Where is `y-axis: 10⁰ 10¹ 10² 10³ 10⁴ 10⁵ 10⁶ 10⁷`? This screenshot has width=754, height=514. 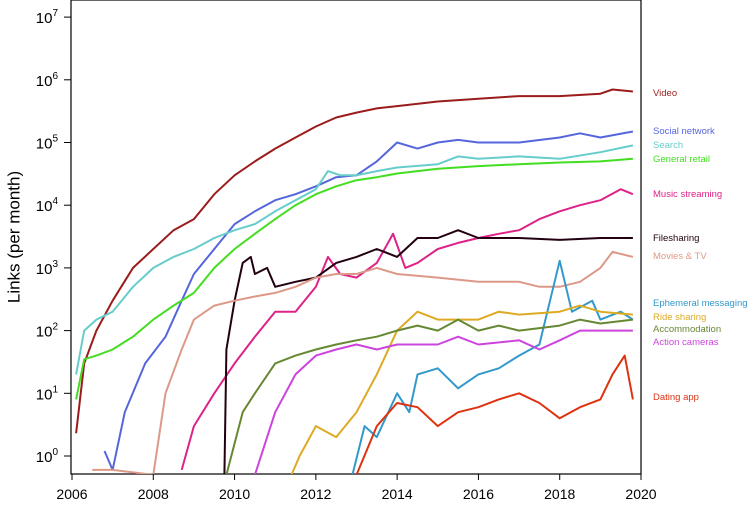
y-axis: 10⁰ 10¹ 10² 10³ 10⁴ 10⁵ 10⁶ 10⁷ is located at coordinates (53, 237).